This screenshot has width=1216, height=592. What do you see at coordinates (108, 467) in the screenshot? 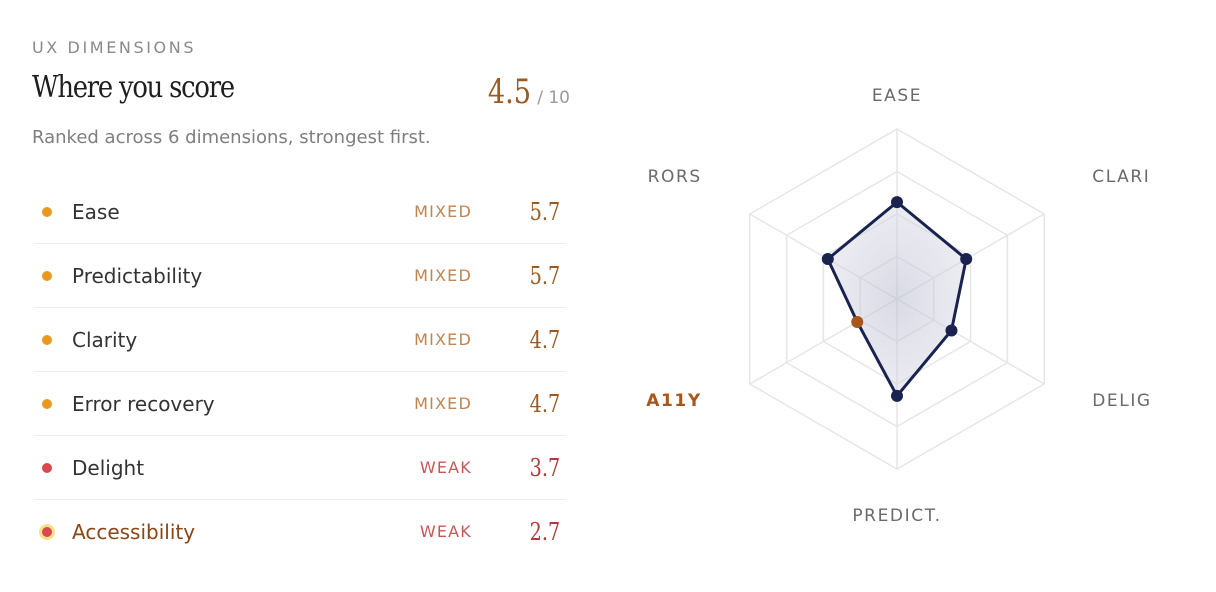
I see `dimension-name: Delight` at bounding box center [108, 467].